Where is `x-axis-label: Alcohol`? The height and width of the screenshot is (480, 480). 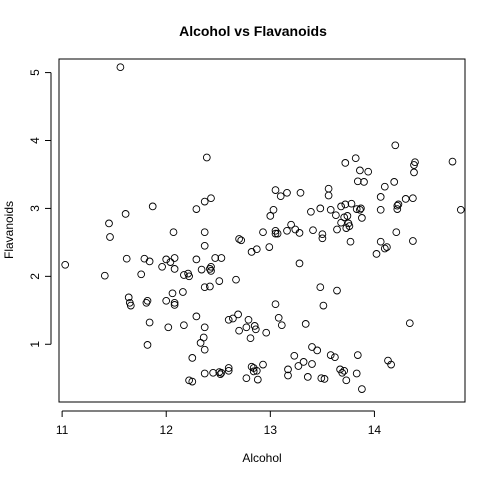
x-axis-label: Alcohol is located at coordinates (261, 458).